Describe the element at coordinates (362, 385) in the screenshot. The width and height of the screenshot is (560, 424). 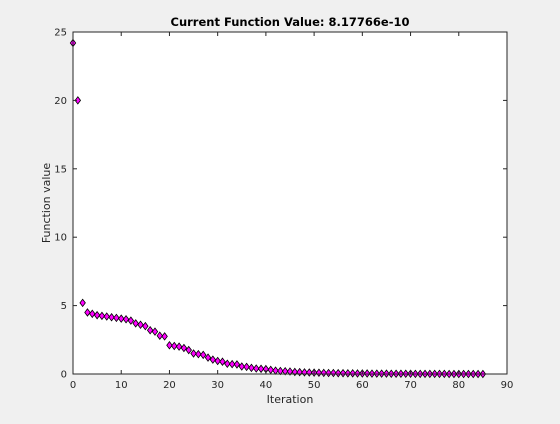
I see `x-tick-label: 60` at that location.